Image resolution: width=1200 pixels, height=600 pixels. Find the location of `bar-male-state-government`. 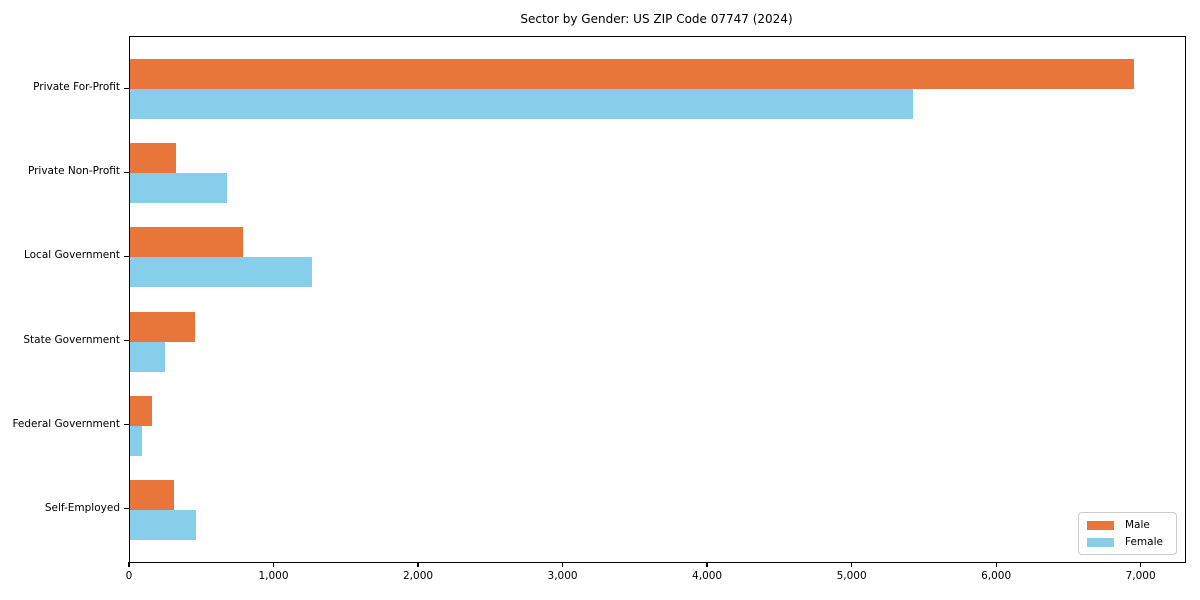

bar-male-state-government is located at coordinates (163, 326).